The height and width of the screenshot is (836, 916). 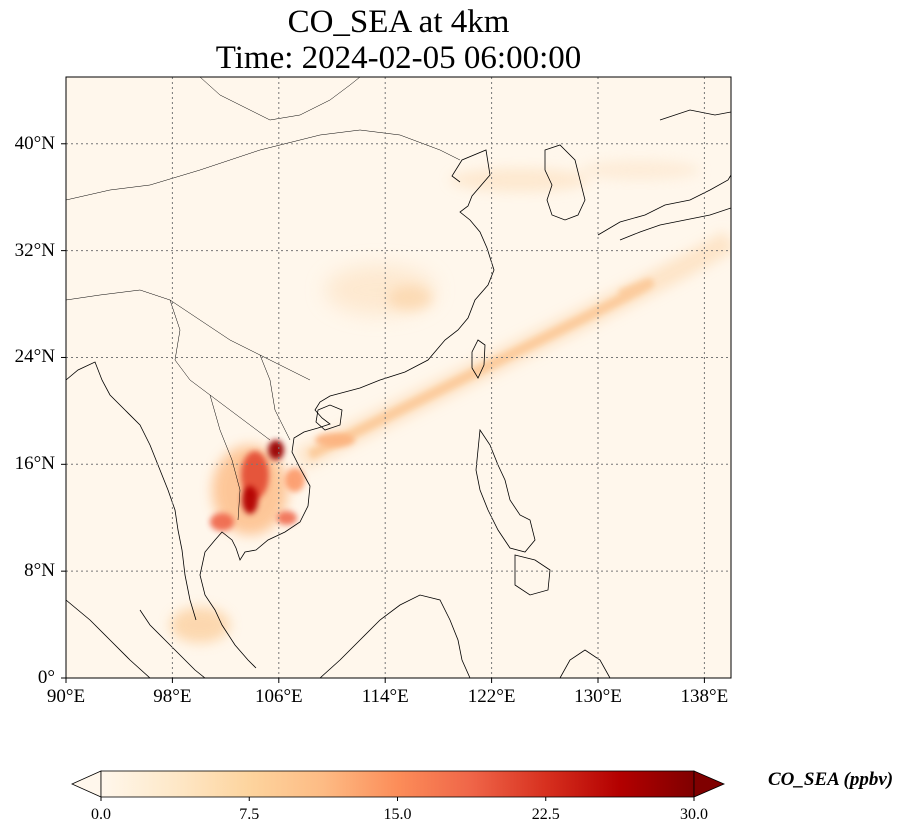 What do you see at coordinates (397, 784) in the screenshot?
I see `colorbar-gradient` at bounding box center [397, 784].